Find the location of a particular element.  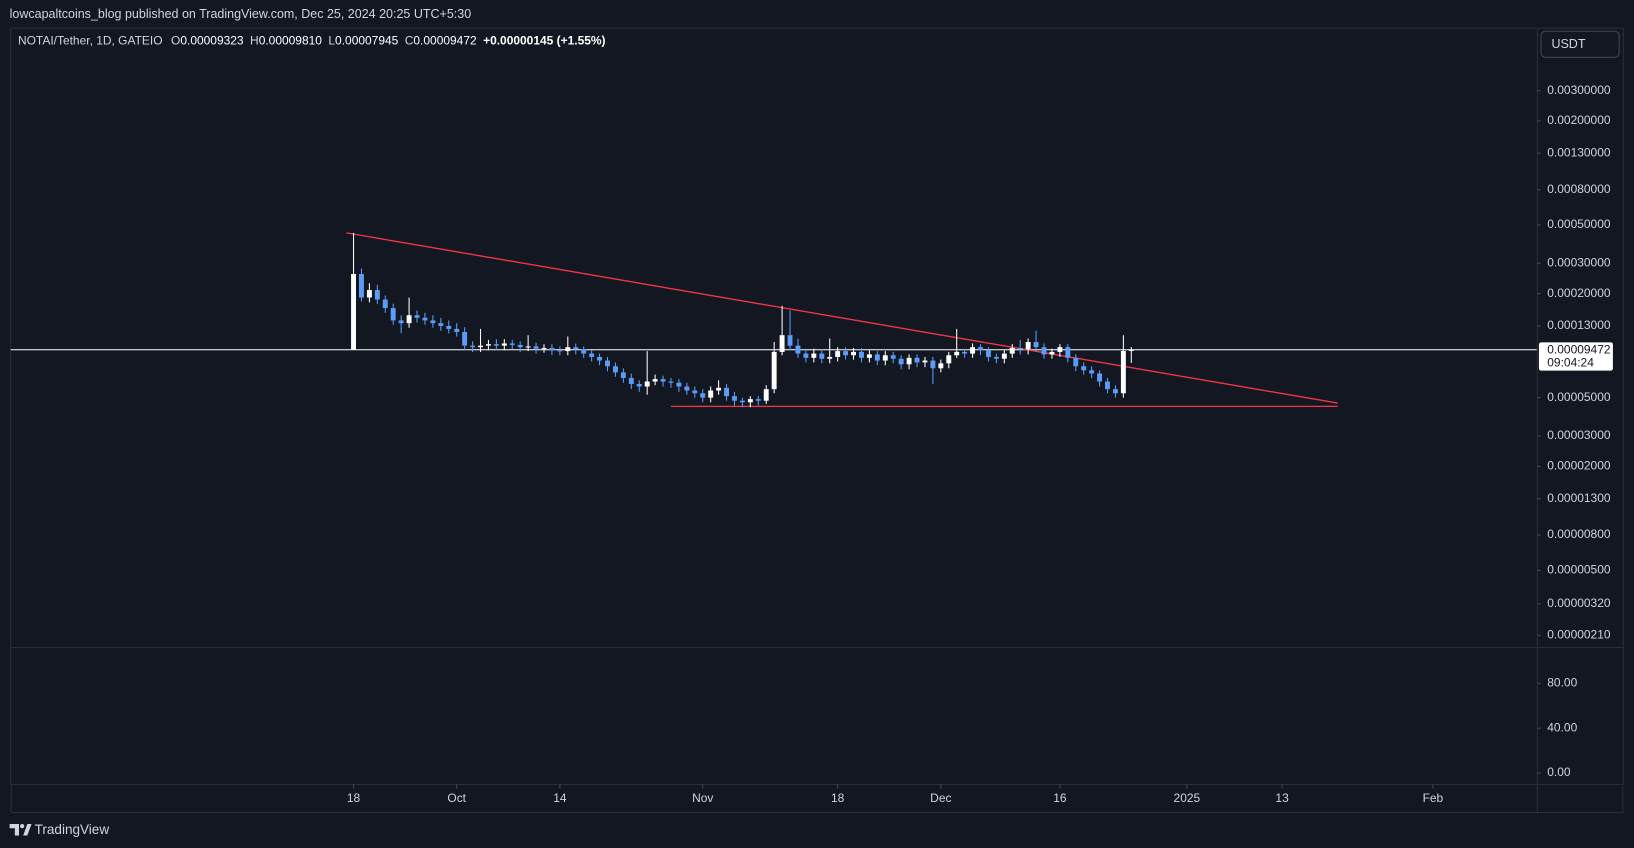

logo-mark is located at coordinates (14, 830).